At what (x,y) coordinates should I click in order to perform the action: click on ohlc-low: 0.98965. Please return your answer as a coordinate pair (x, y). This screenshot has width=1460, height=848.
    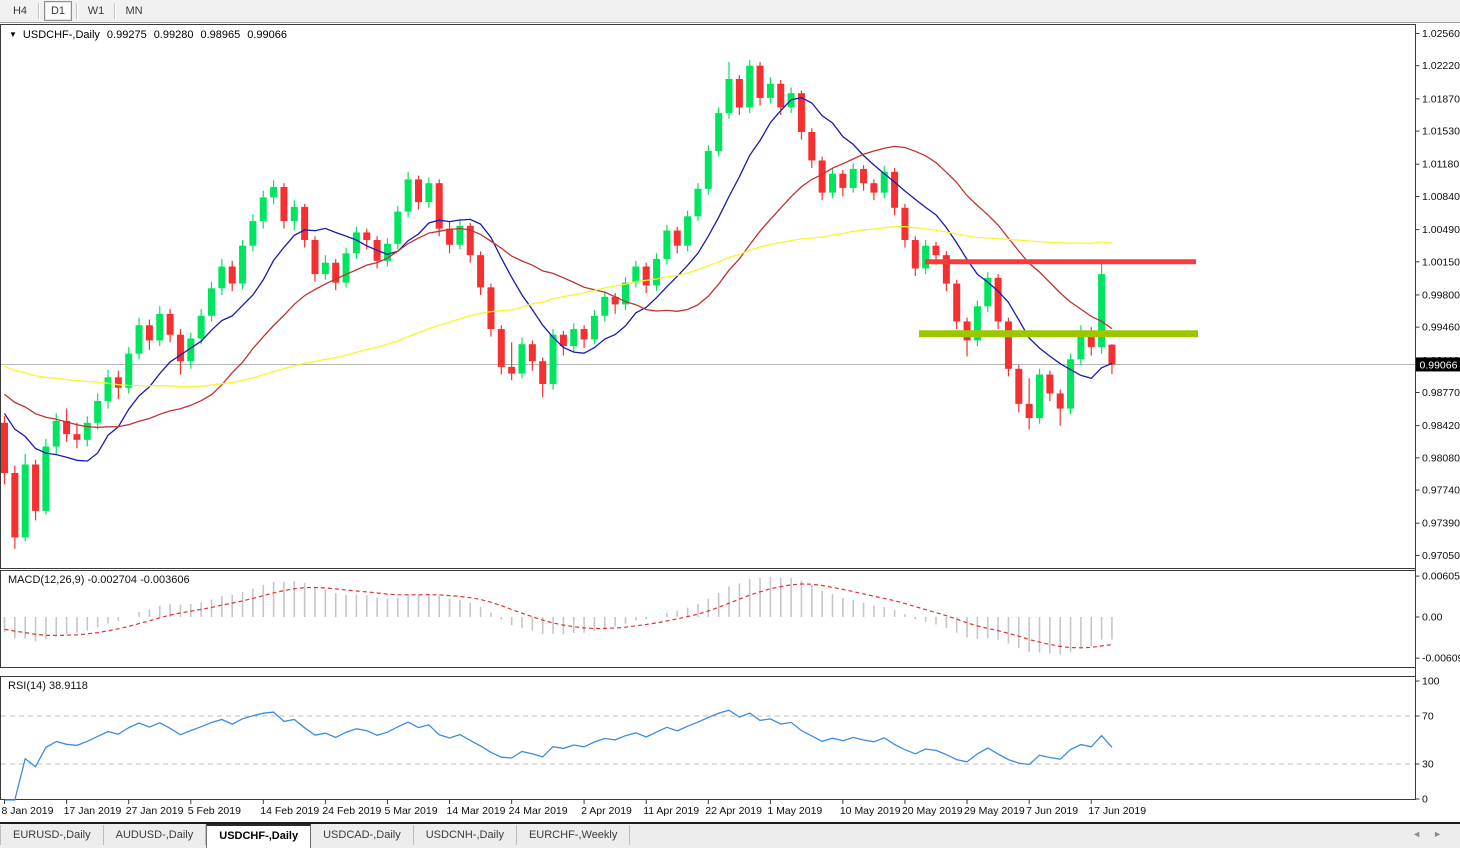
    Looking at the image, I should click on (220, 35).